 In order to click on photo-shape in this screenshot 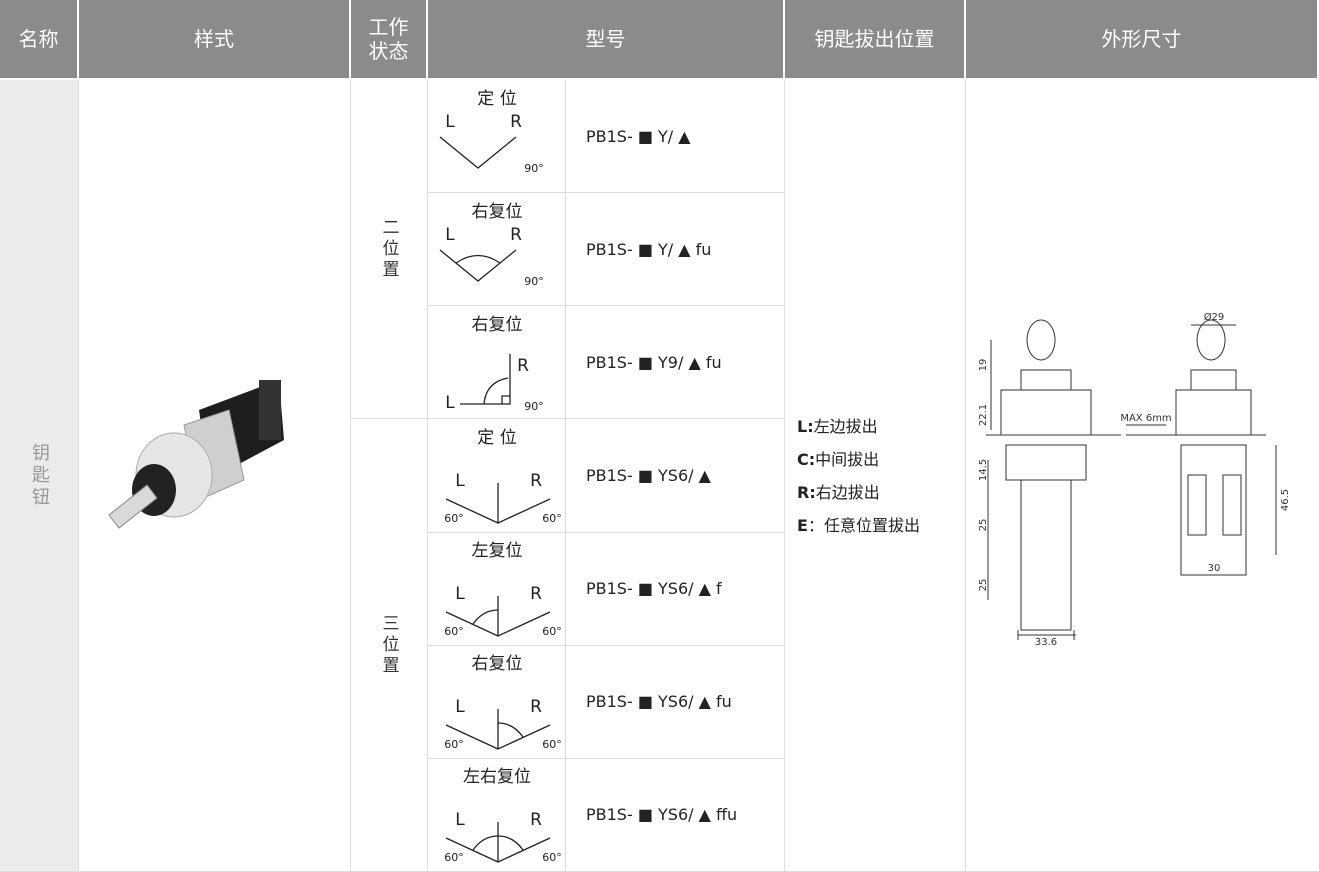, I will do `click(133, 506)`.